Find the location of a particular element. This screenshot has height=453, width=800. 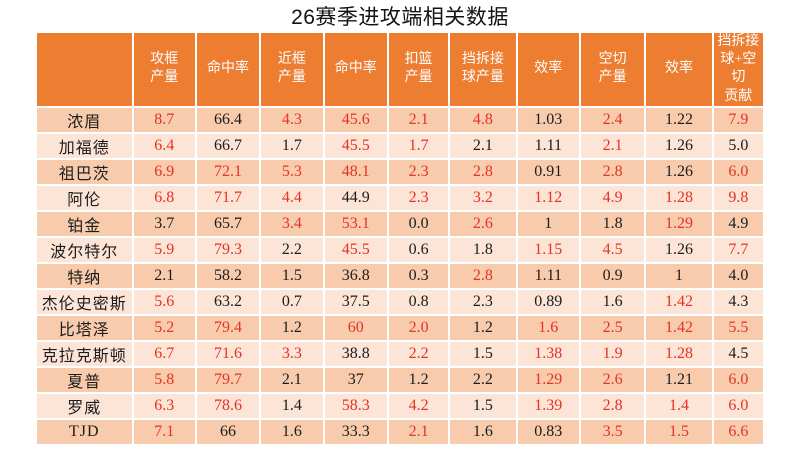

player-name-cell: 波尔特尔 is located at coordinates (84, 249).